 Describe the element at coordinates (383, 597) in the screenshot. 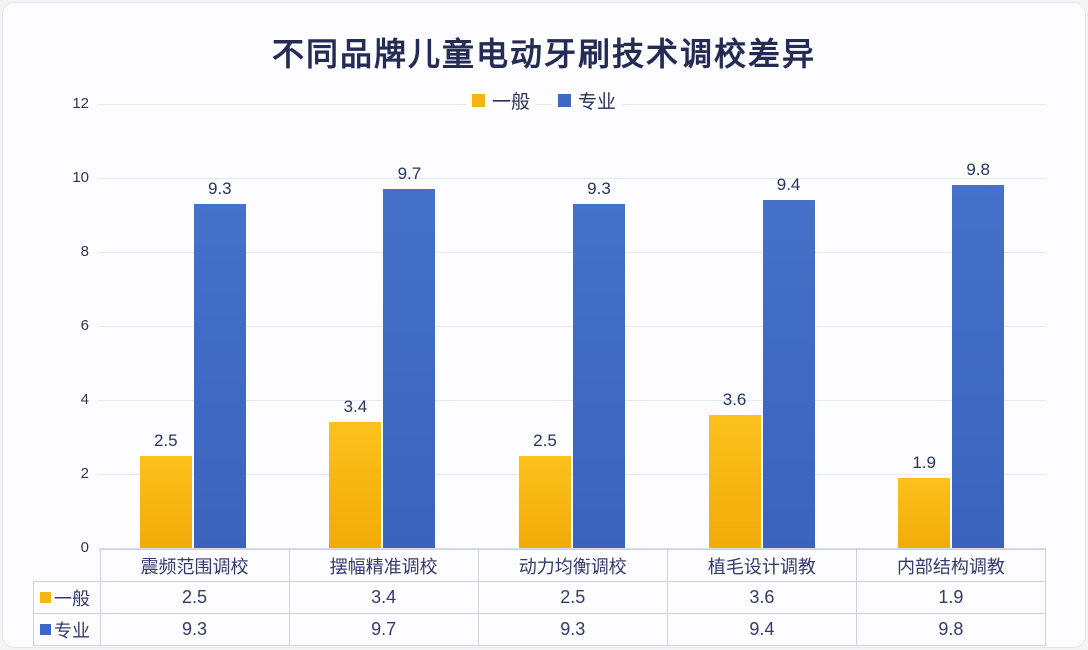

I see `table-value-cell: 3.4` at that location.